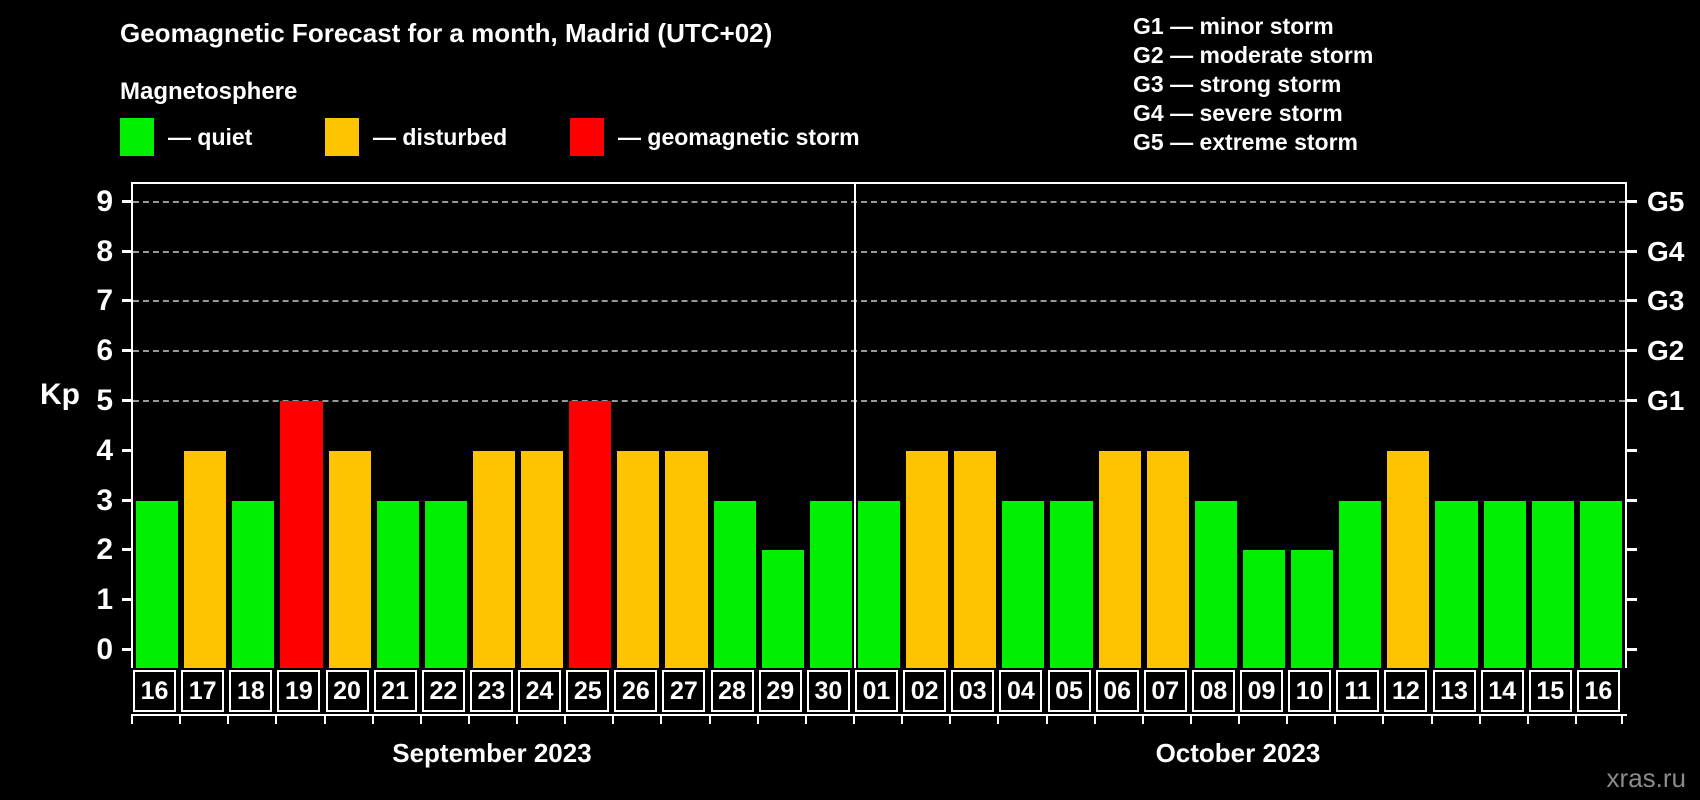 Image resolution: width=1700 pixels, height=800 pixels. What do you see at coordinates (1666, 251) in the screenshot?
I see `g-axis-label-g4: G4` at bounding box center [1666, 251].